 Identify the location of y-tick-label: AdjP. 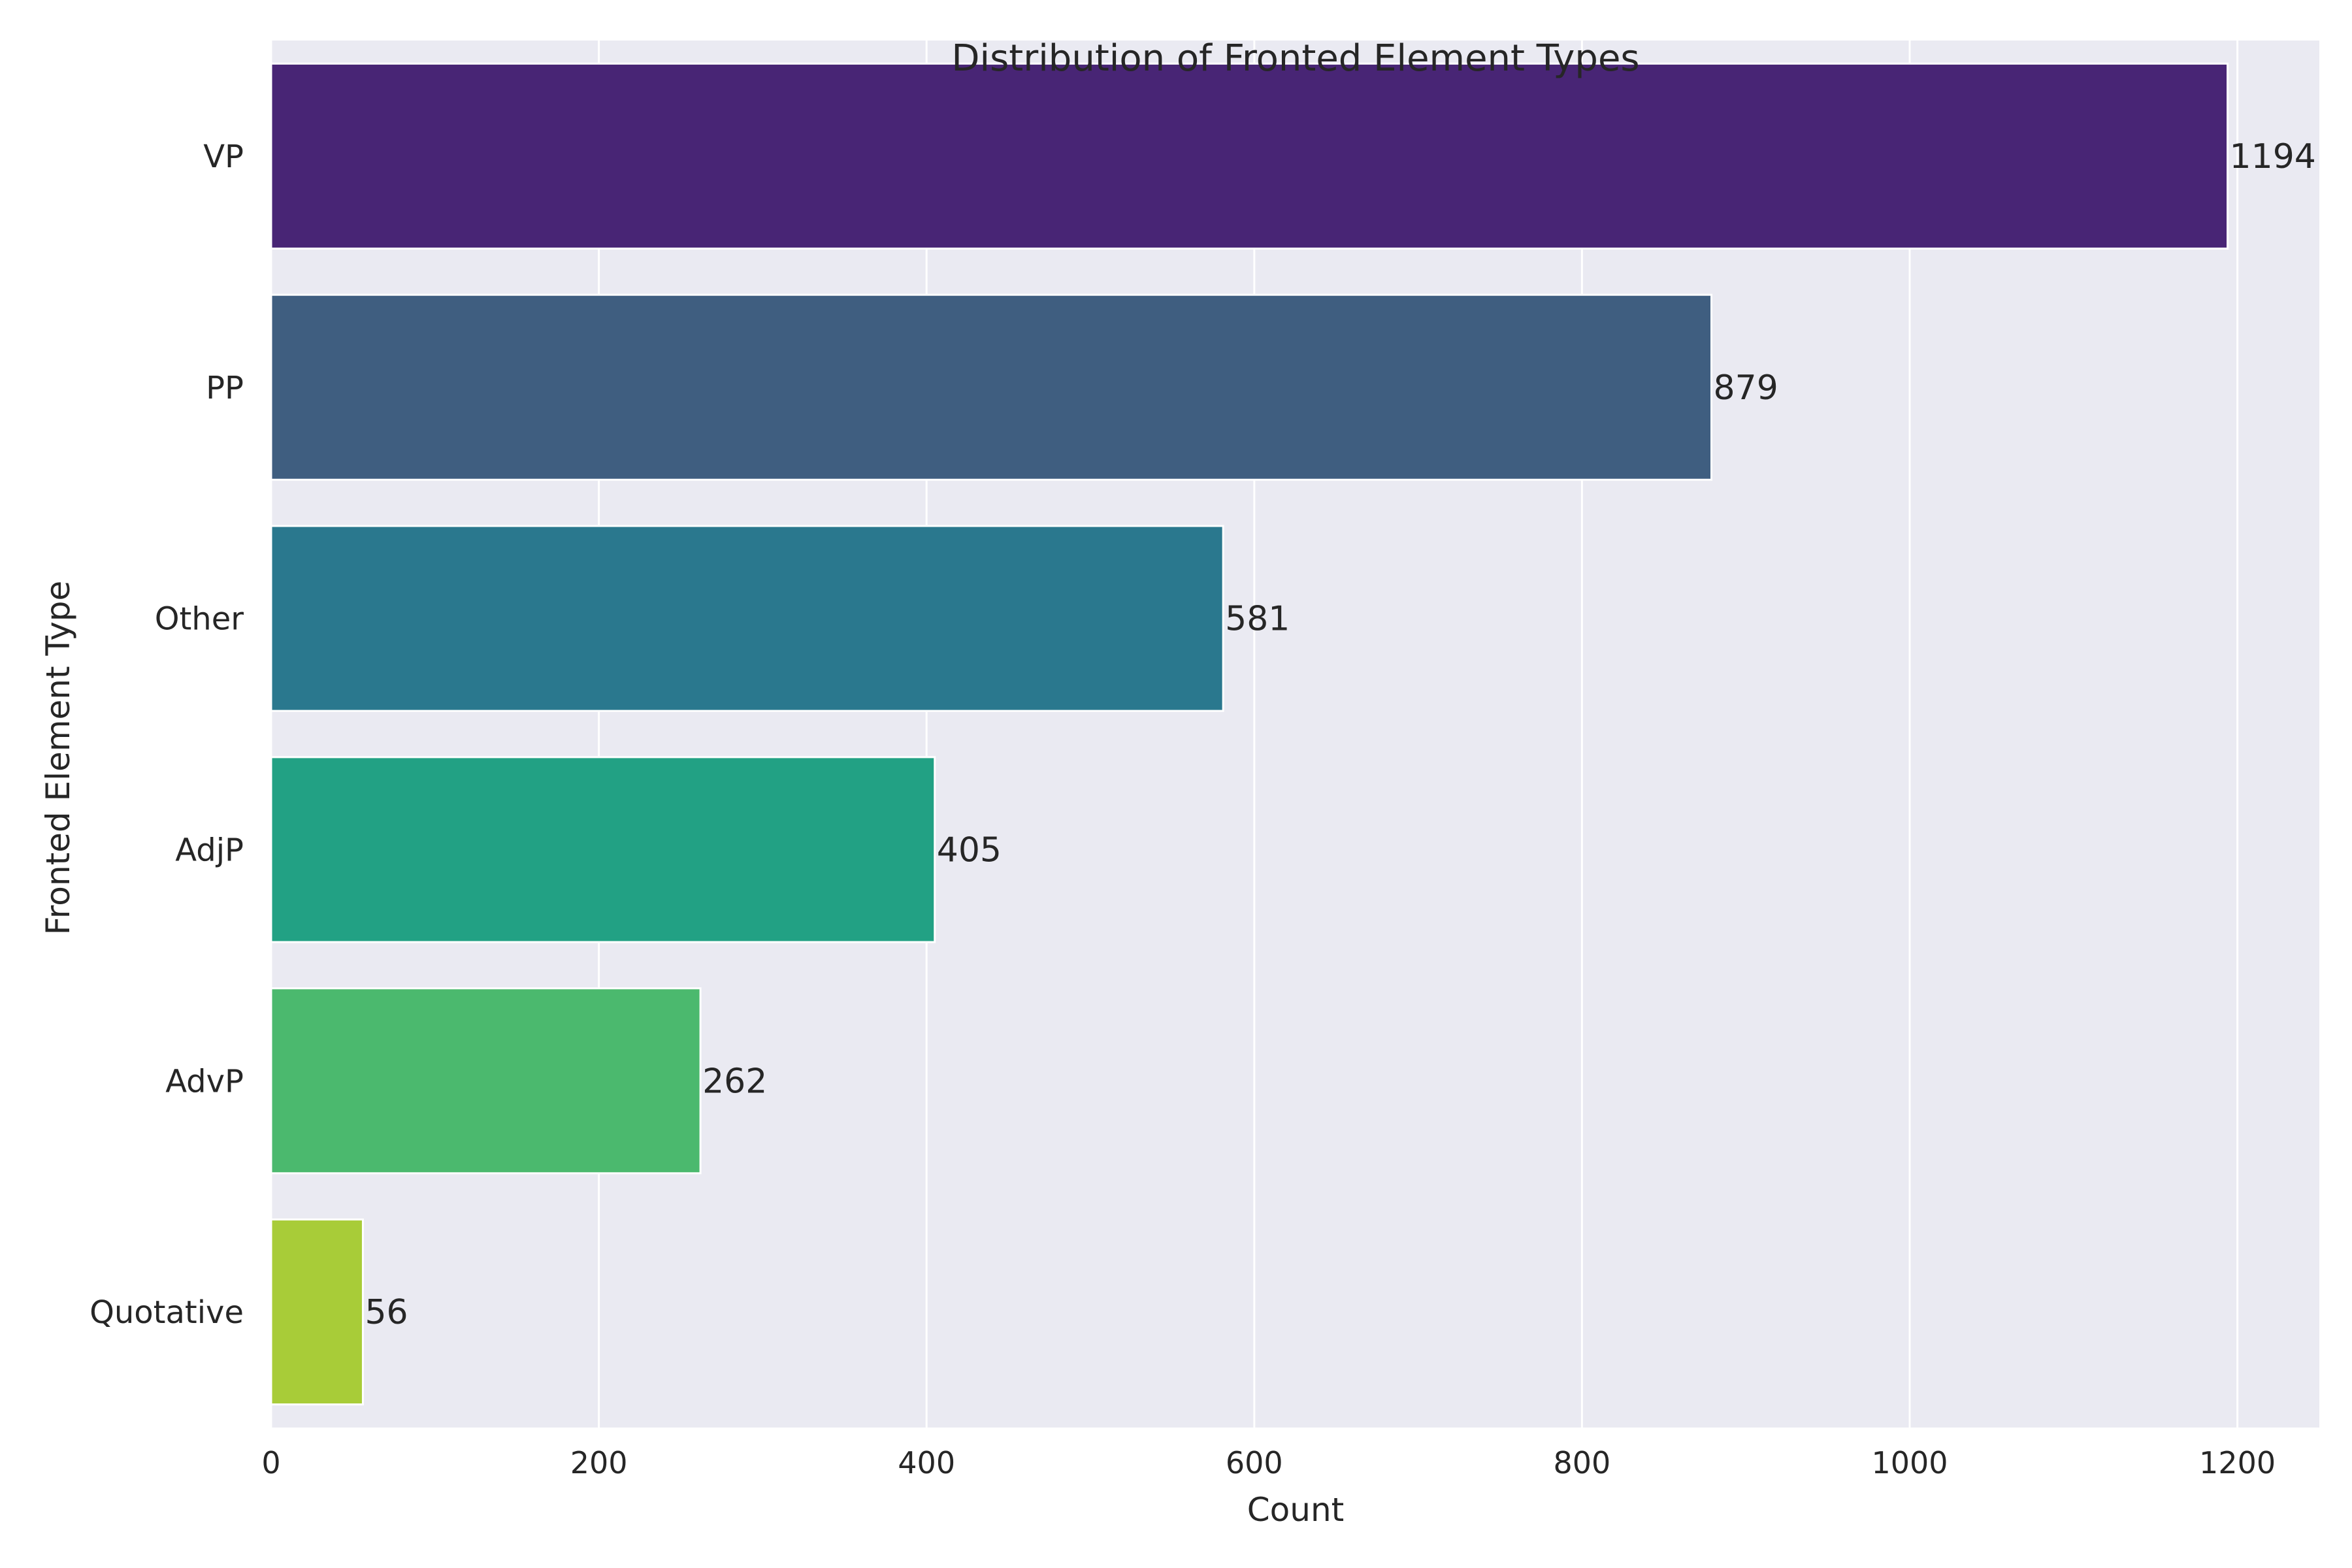
(209, 850).